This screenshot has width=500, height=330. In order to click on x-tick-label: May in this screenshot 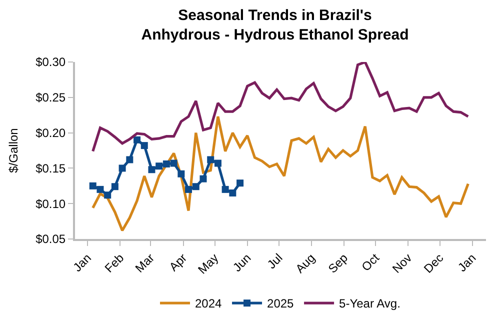, I will do `click(208, 263)`.